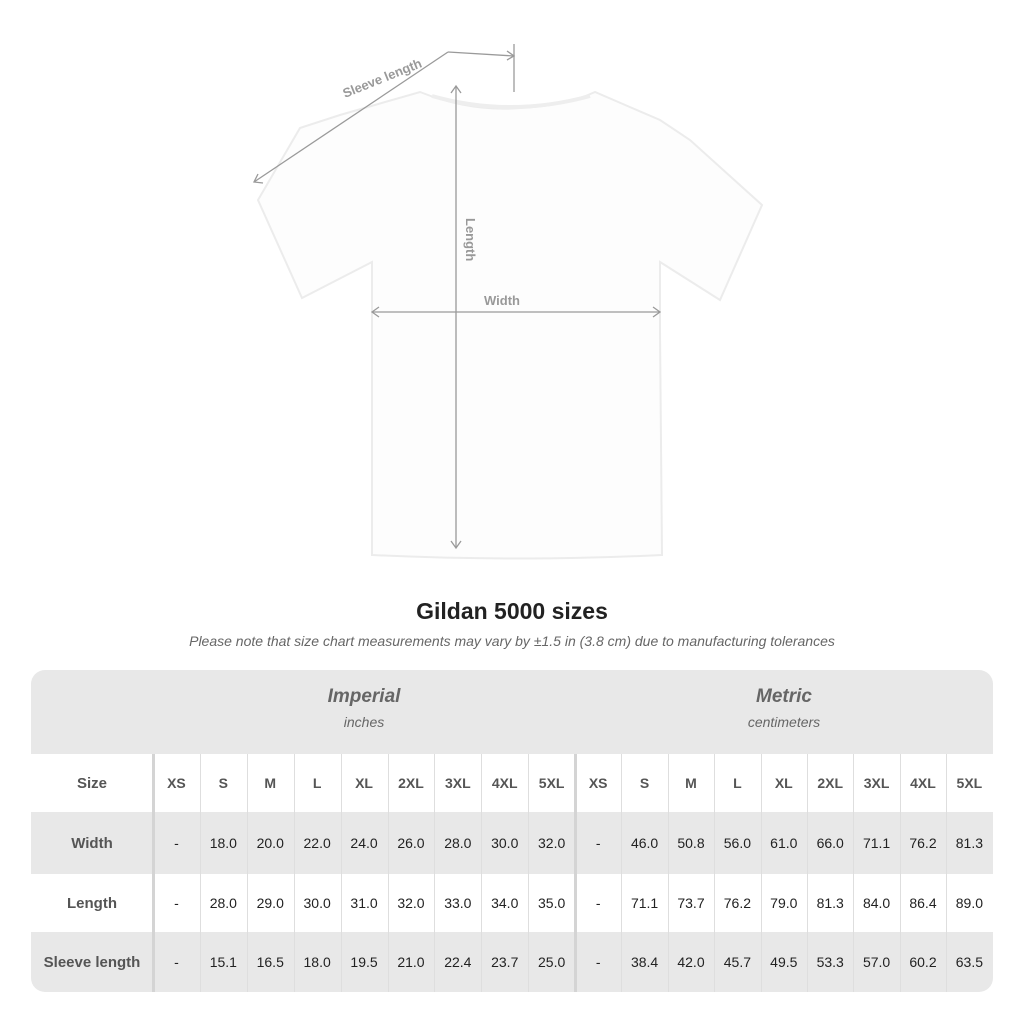 The height and width of the screenshot is (1024, 1024). What do you see at coordinates (784, 843) in the screenshot?
I see `metric-value: 61.0` at bounding box center [784, 843].